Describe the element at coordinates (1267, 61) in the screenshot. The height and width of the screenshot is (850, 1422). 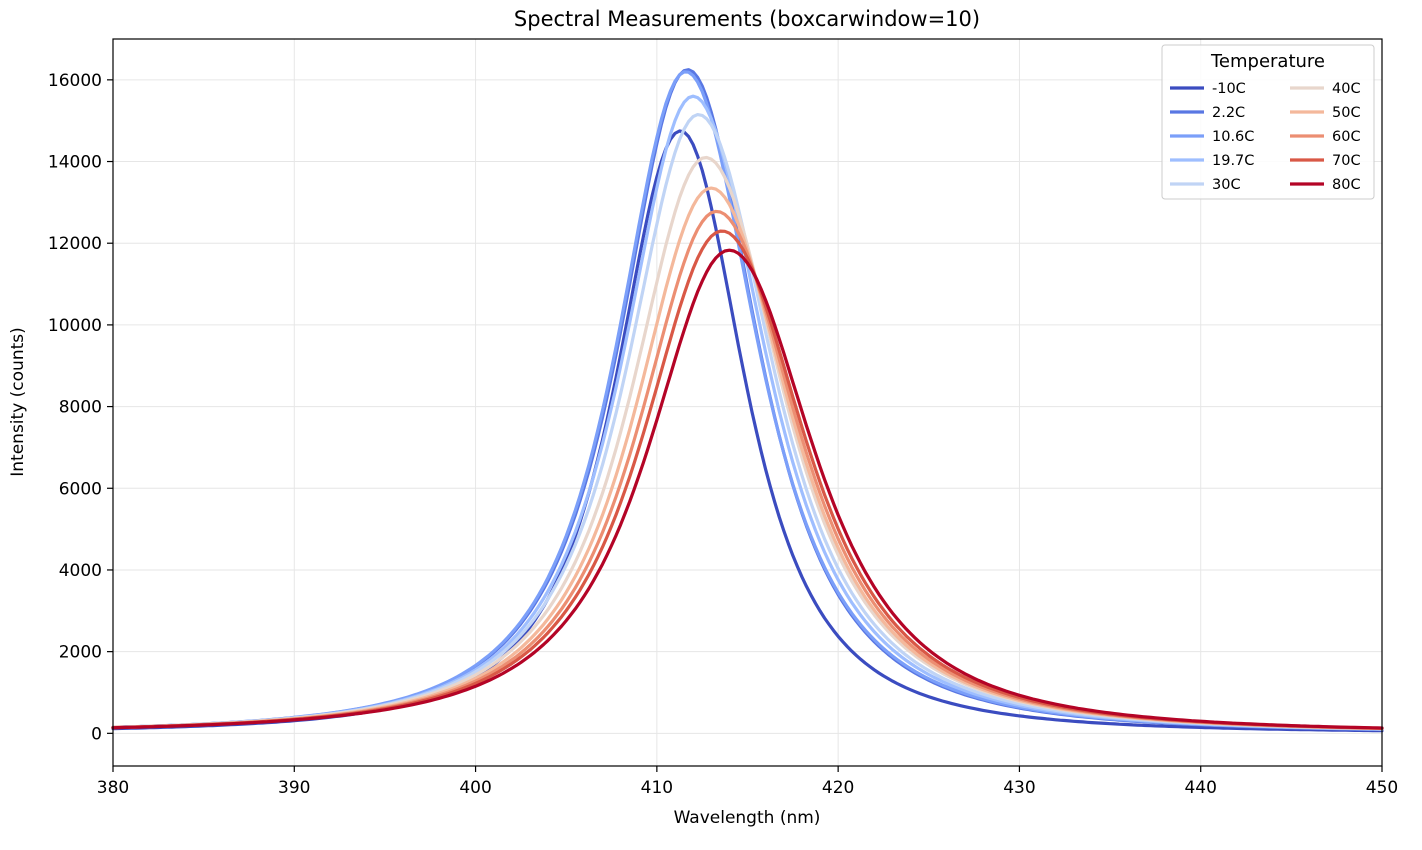
I see `legend-title: Temperature` at that location.